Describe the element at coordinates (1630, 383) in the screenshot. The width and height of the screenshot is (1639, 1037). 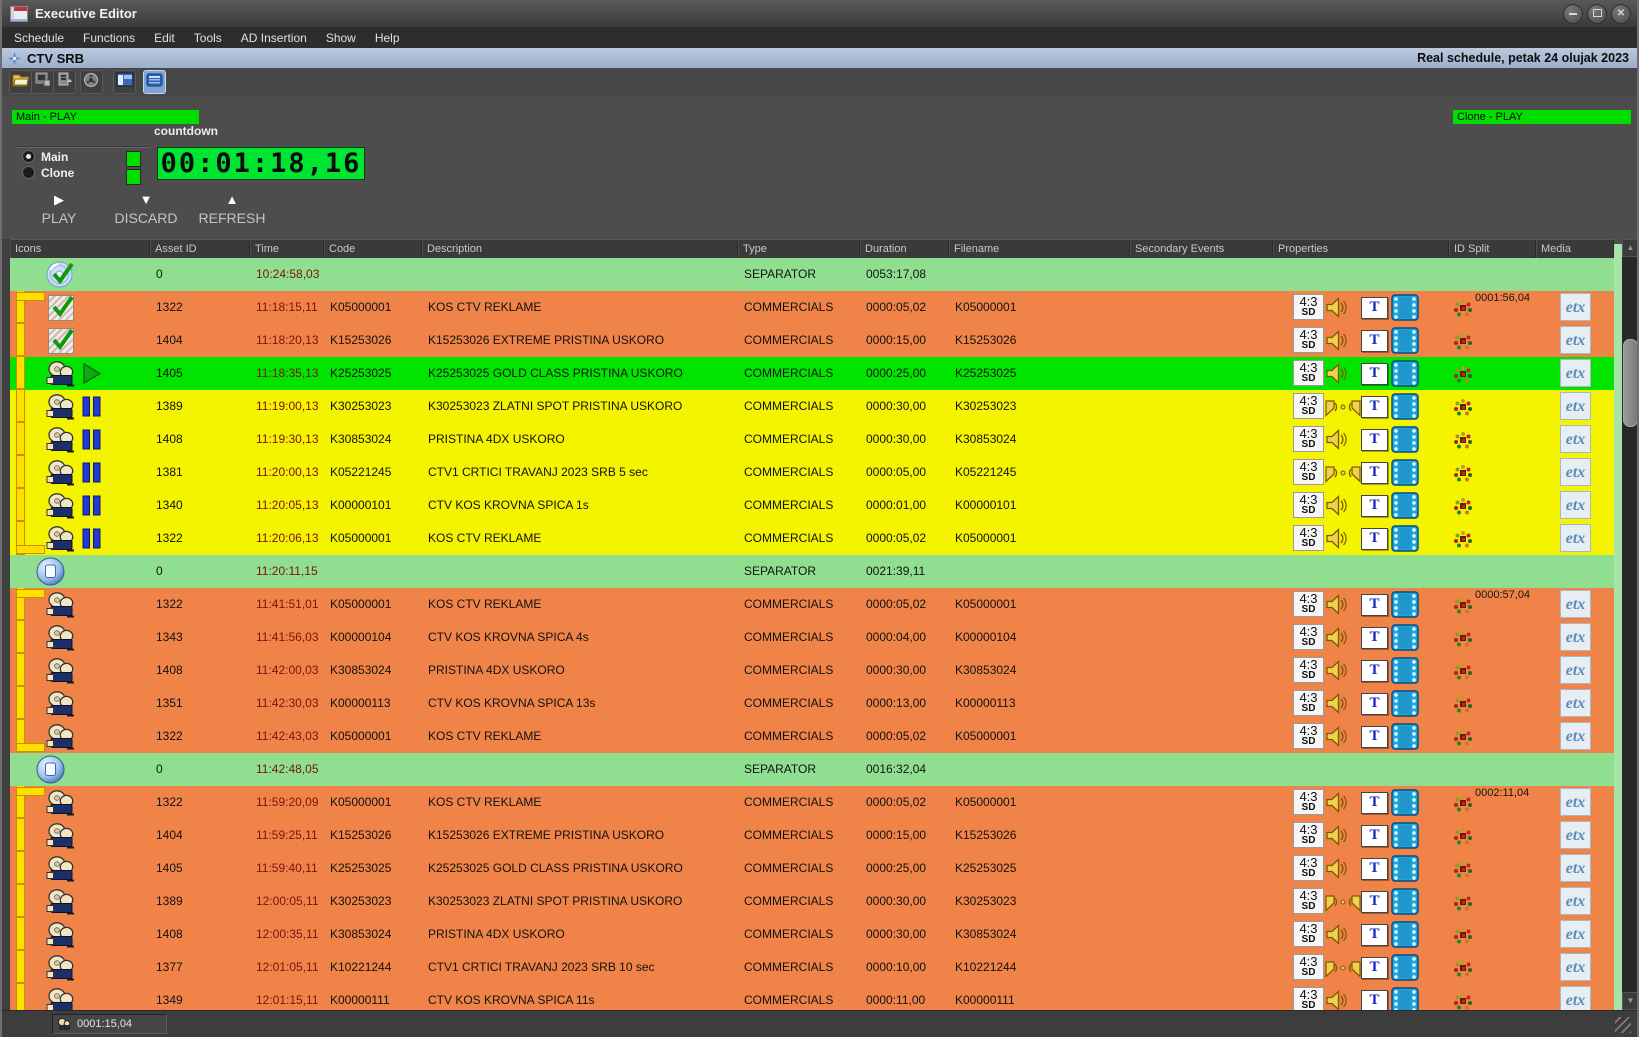
I see `scrollbar-thumb` at that location.